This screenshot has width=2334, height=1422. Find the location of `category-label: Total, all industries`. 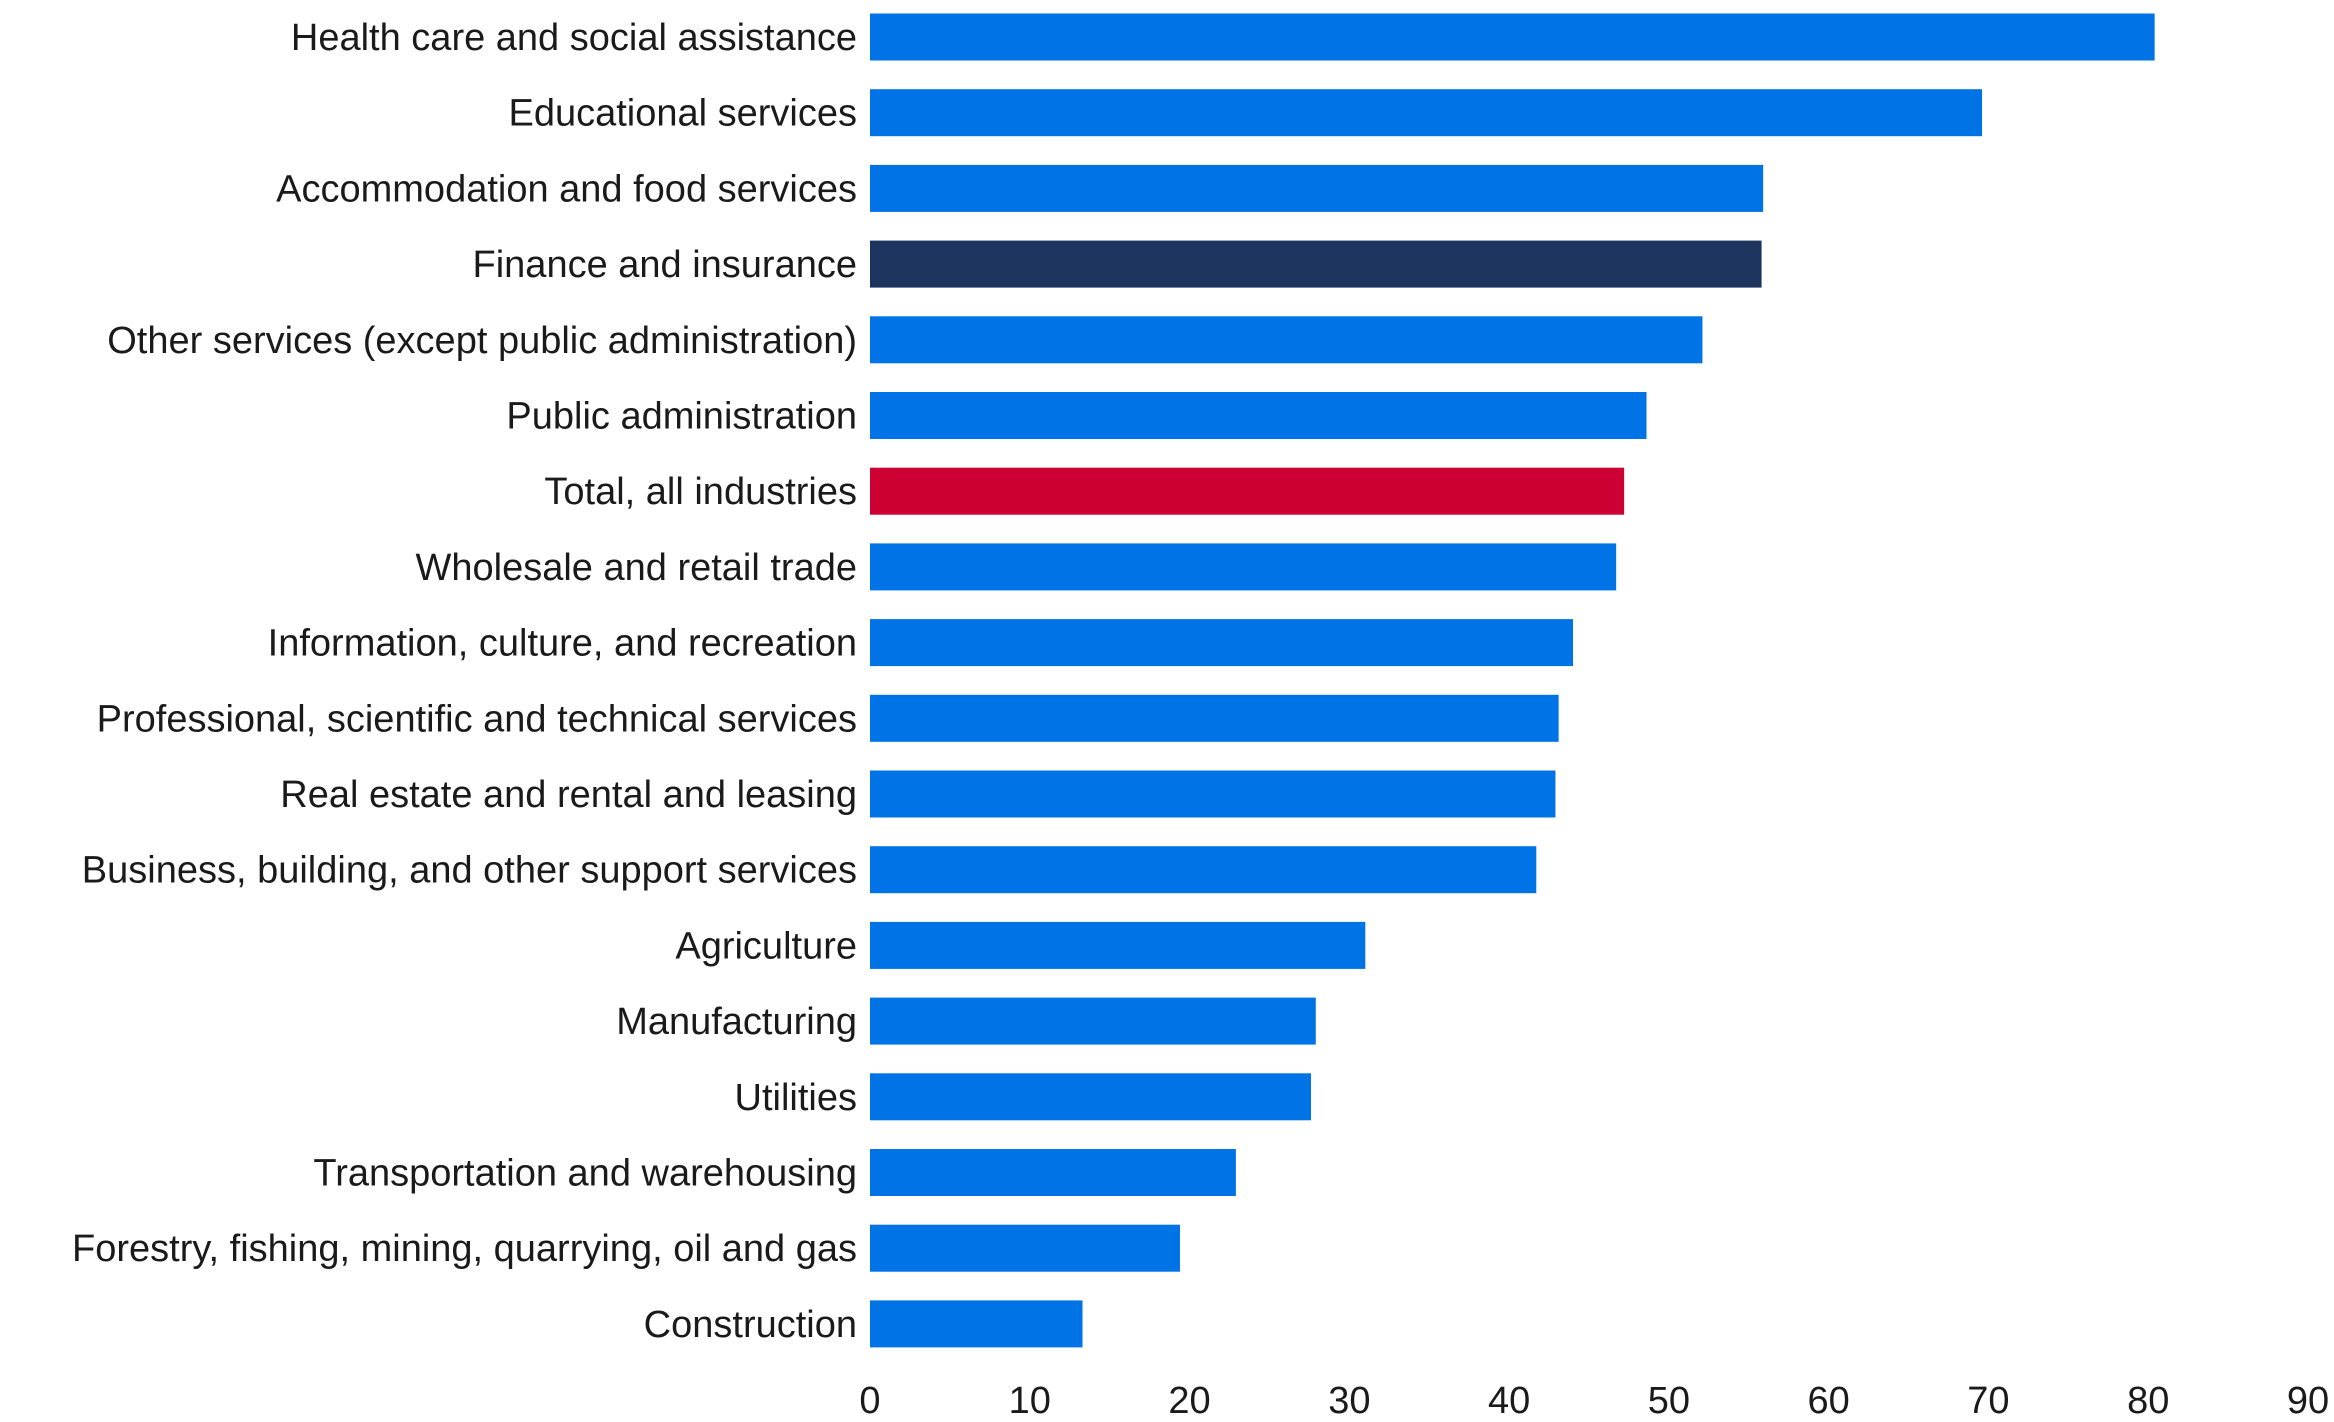

category-label: Total, all industries is located at coordinates (700, 492).